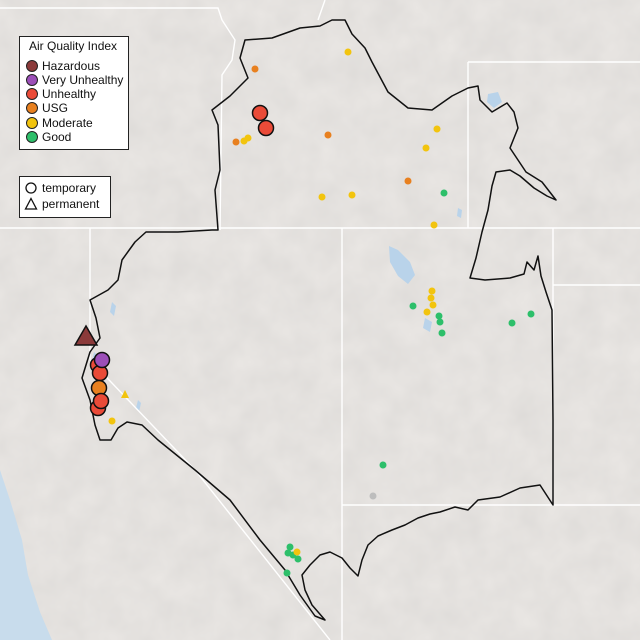 The image size is (640, 640). What do you see at coordinates (31, 188) in the screenshot?
I see `circle-icon` at bounding box center [31, 188].